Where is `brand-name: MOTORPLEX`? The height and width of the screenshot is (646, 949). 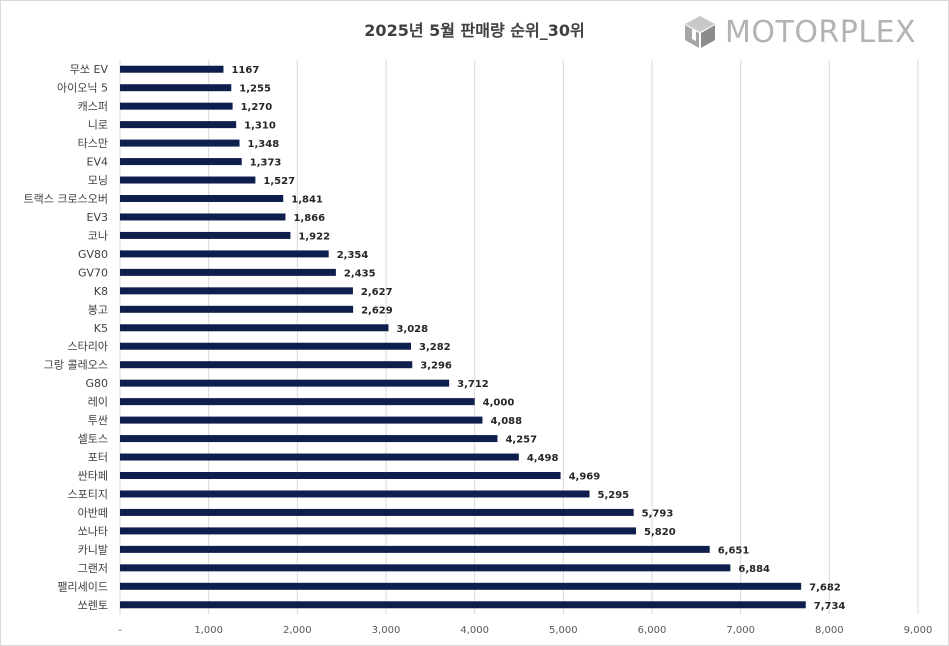
brand-name: MOTORPLEX is located at coordinates (821, 32).